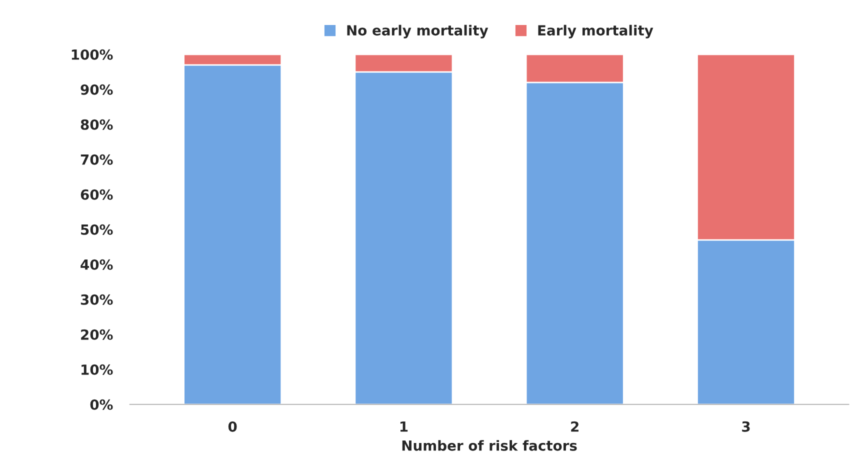  Describe the element at coordinates (96, 299) in the screenshot. I see `y-tick-label: 30%` at that location.